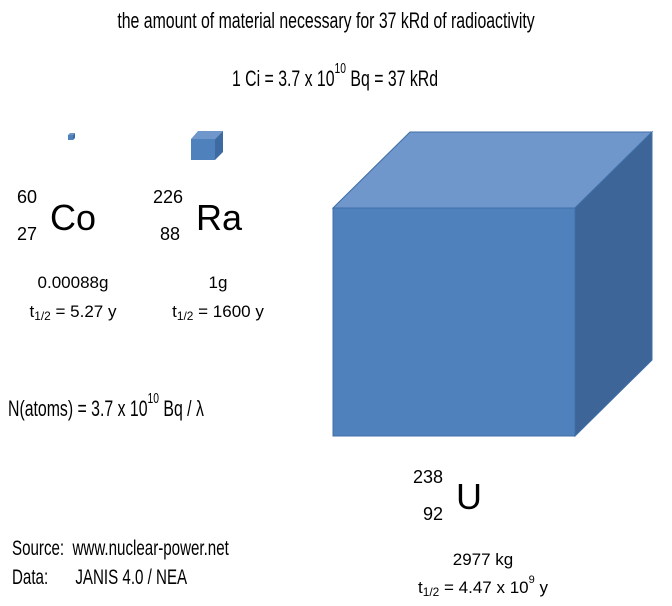 Image resolution: width=672 pixels, height=606 pixels. Describe the element at coordinates (283, 78) in the screenshot. I see `equation-left: 1 Ci = 3.7 x 10` at that location.